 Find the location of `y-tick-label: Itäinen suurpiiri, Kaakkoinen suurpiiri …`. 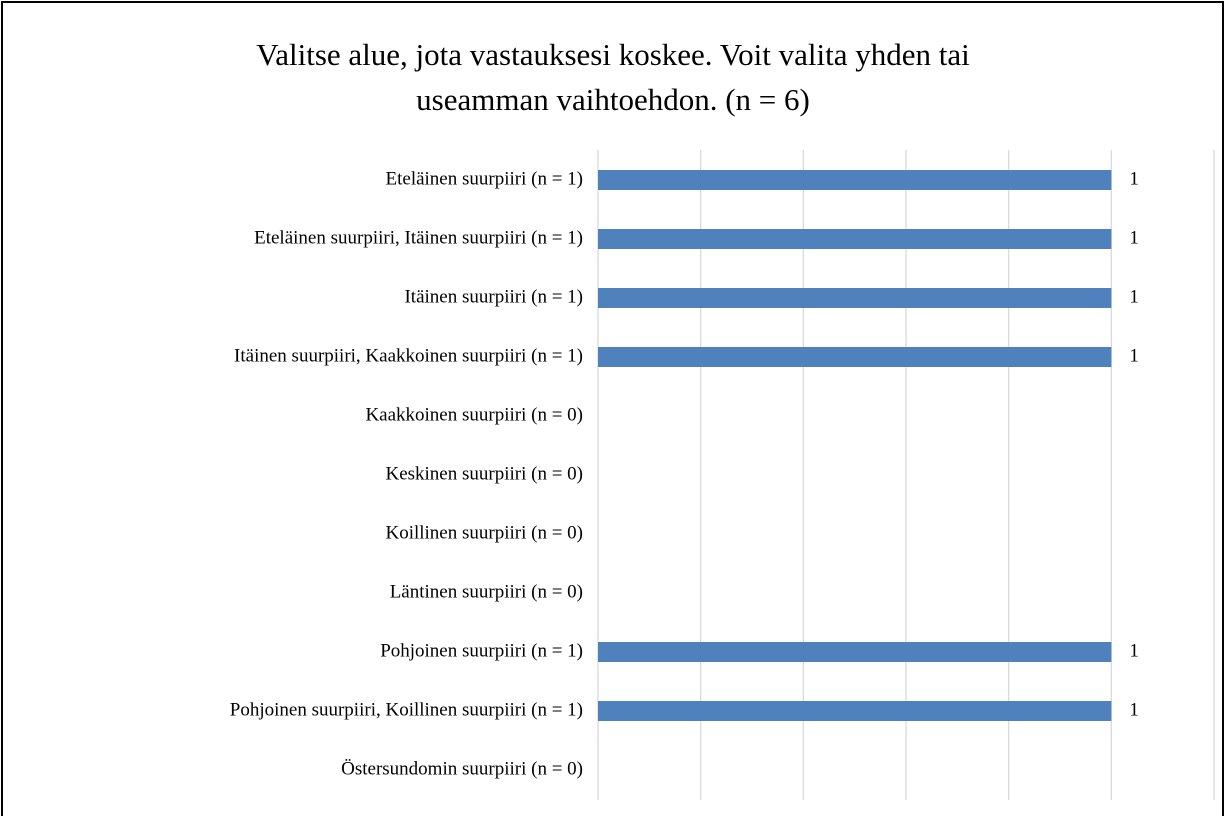

y-tick-label: Itäinen suurpiiri, Kaakkoinen suurpiiri … is located at coordinates (408, 355).